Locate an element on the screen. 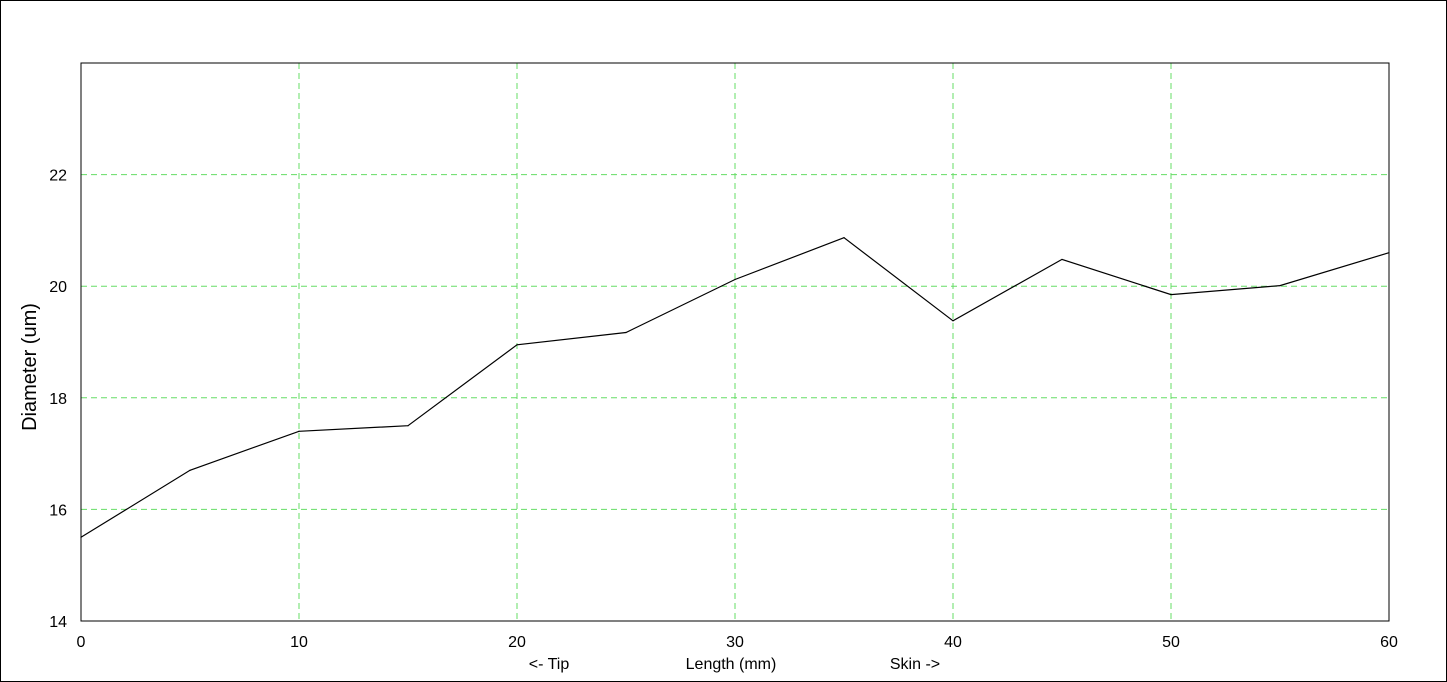 This screenshot has height=682, width=1447. y-tick-label: 22 is located at coordinates (58, 176).